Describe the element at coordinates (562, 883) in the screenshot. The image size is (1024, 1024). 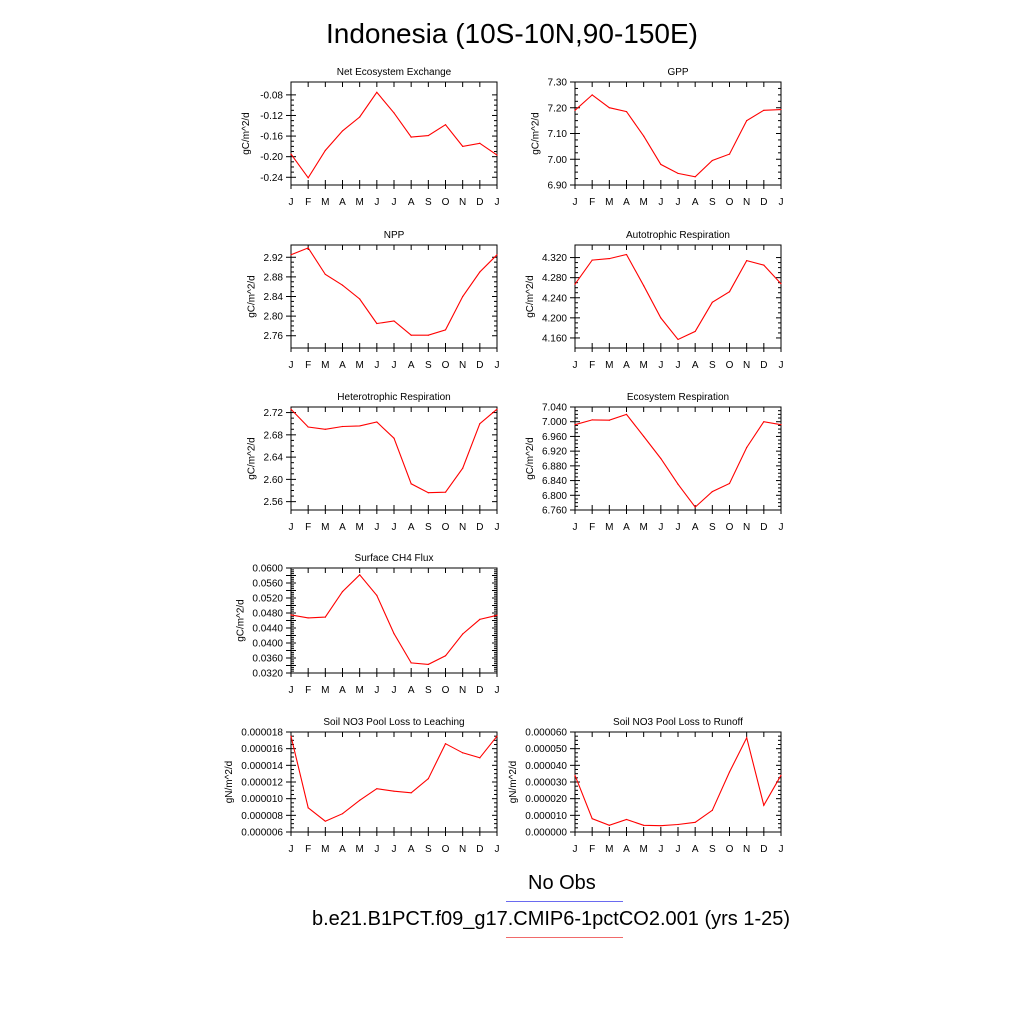
I see `legend-obs-label: No Obs` at that location.